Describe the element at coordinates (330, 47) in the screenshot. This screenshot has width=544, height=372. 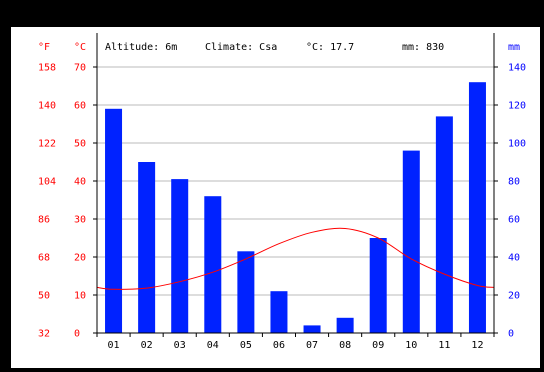
I see `mean-temperature-label: °C: 17.7` at that location.